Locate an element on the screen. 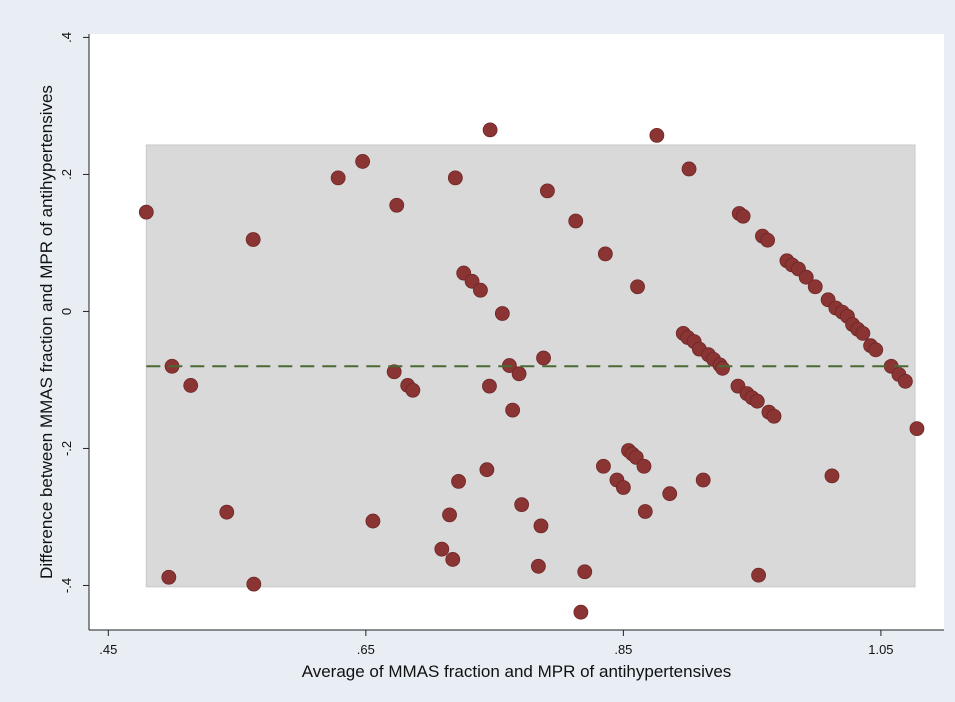  y-tick-label: .2 is located at coordinates (66, 174).